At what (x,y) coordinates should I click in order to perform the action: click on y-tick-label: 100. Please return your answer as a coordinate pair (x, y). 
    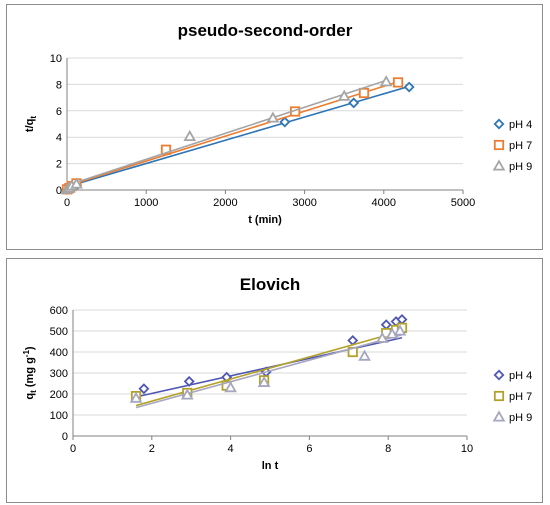
    Looking at the image, I should click on (59, 416).